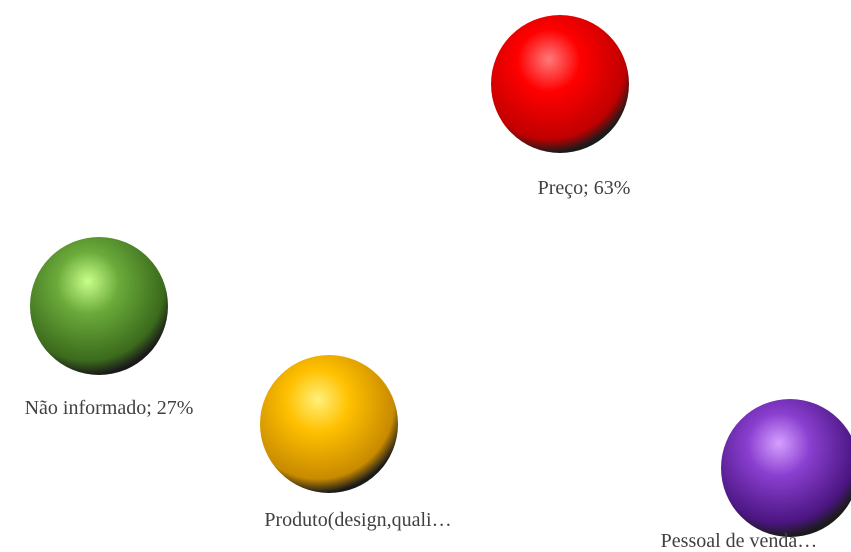  I want to click on data-label-n-o-informado-27: Não informado; 27%, so click(109, 408).